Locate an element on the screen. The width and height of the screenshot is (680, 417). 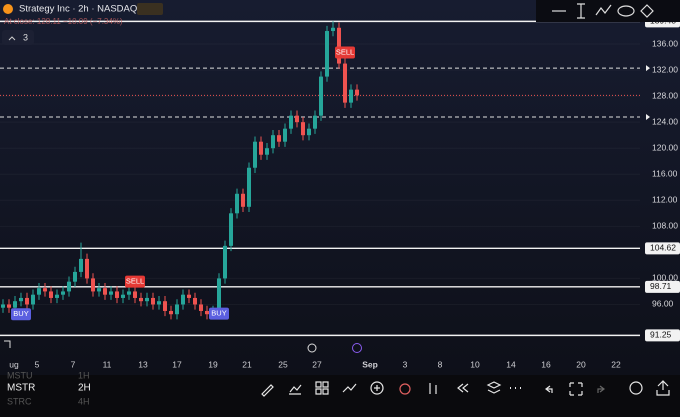
shape-tool is located at coordinates (647, 11).